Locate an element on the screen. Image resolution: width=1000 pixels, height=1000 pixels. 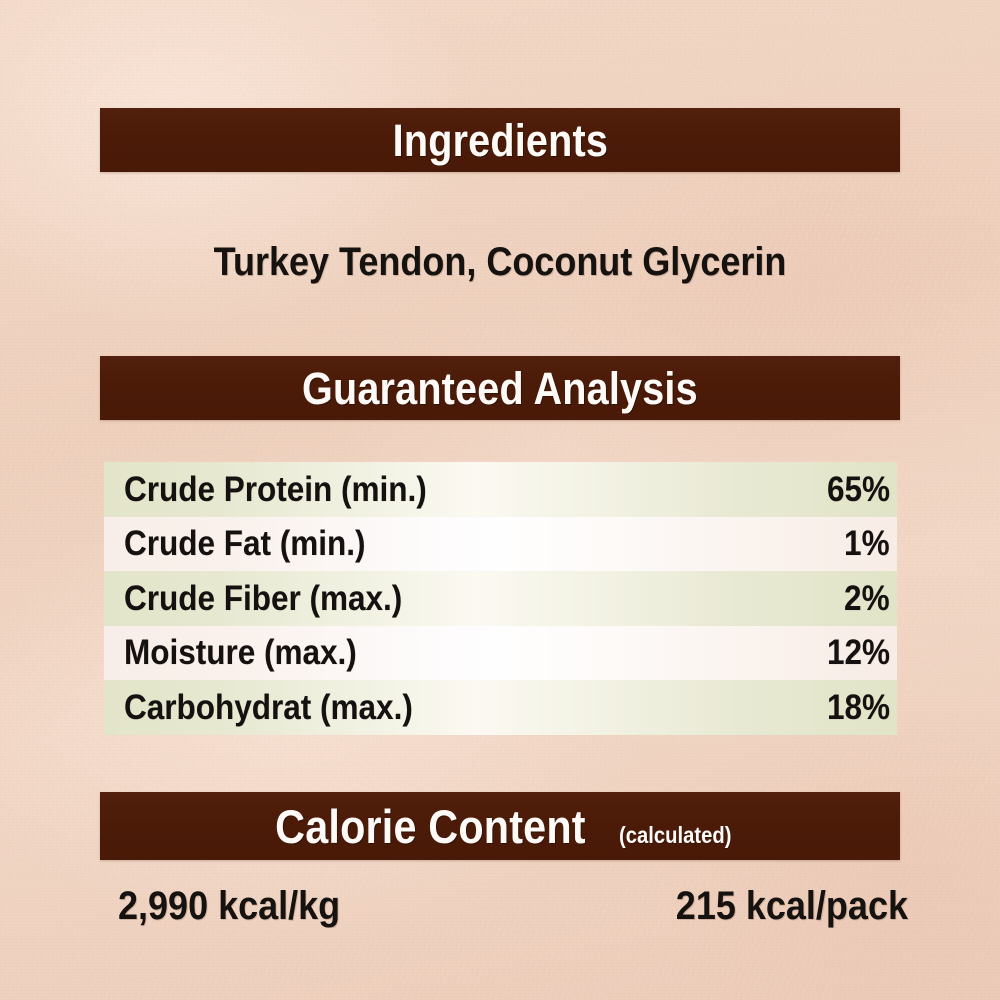
nutrient-label: Crude Protein (min.) is located at coordinates (275, 489).